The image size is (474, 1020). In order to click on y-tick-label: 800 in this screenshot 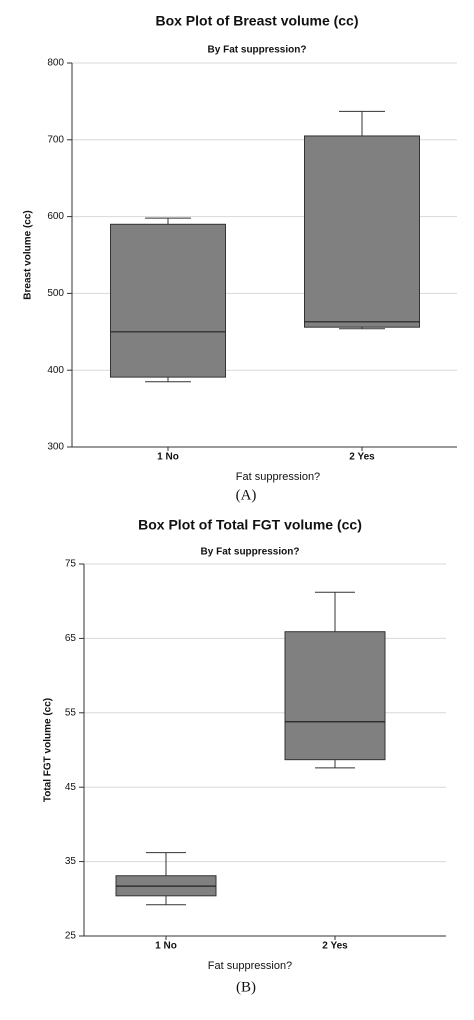, I will do `click(55, 63)`.